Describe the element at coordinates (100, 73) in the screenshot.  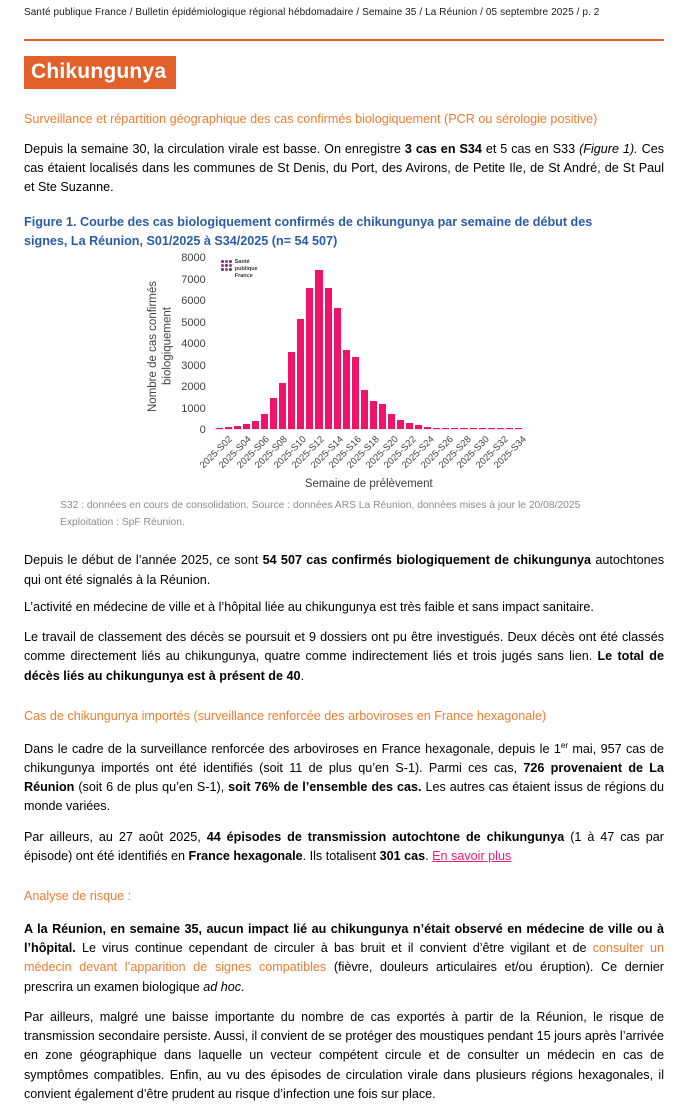
I see `page-title: Chikungunya` at that location.